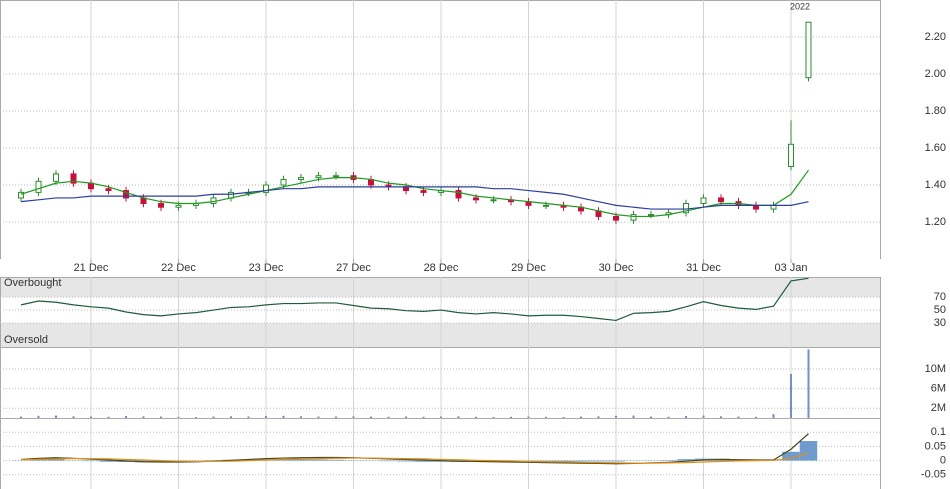 The width and height of the screenshot is (950, 489). I want to click on x-tick-label: 22 Dec, so click(178, 268).